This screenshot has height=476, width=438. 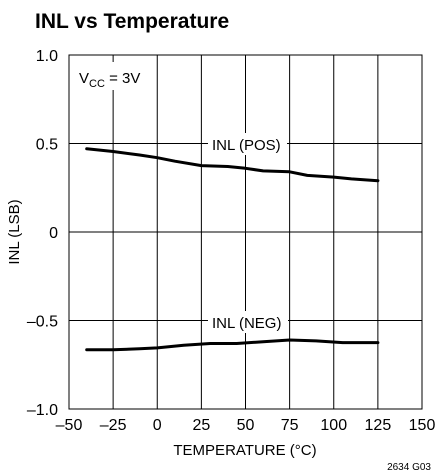 I want to click on y-tick-label: –1.0, so click(x=42, y=410).